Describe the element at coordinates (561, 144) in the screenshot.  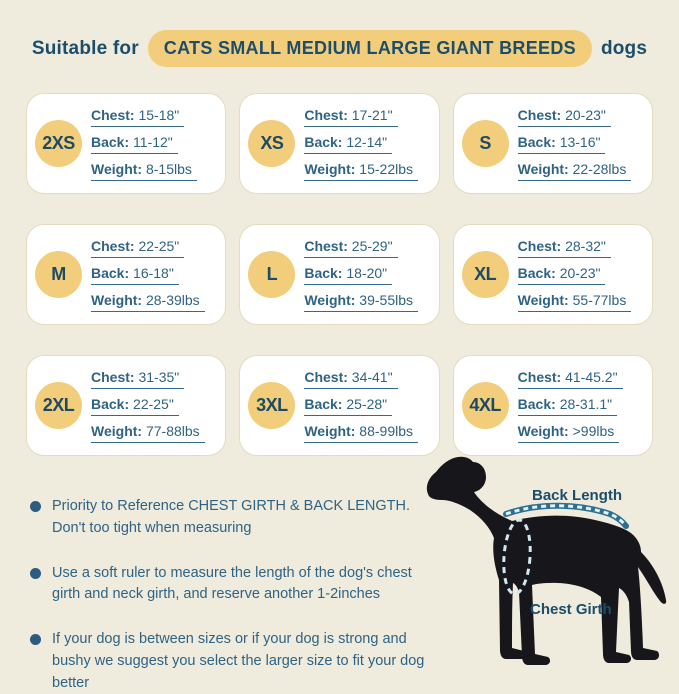
I see `back-spec: Back: 13-16"` at that location.